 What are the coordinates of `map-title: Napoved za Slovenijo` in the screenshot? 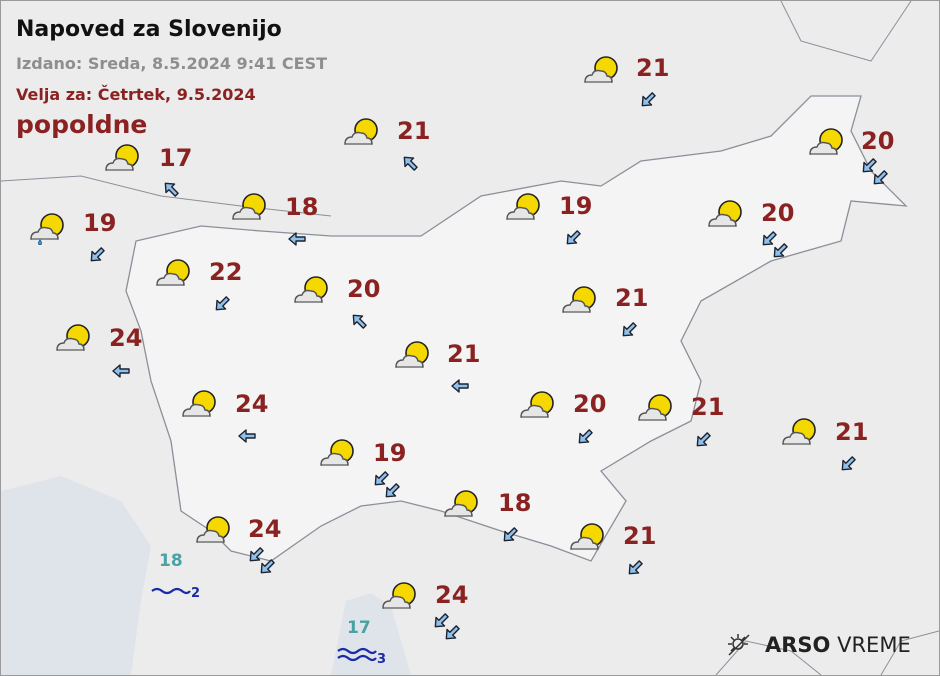 It's located at (149, 29).